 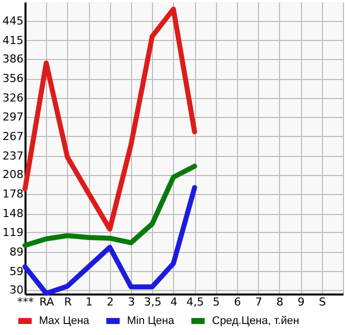 I want to click on x-tick-label: 3, so click(x=131, y=302).